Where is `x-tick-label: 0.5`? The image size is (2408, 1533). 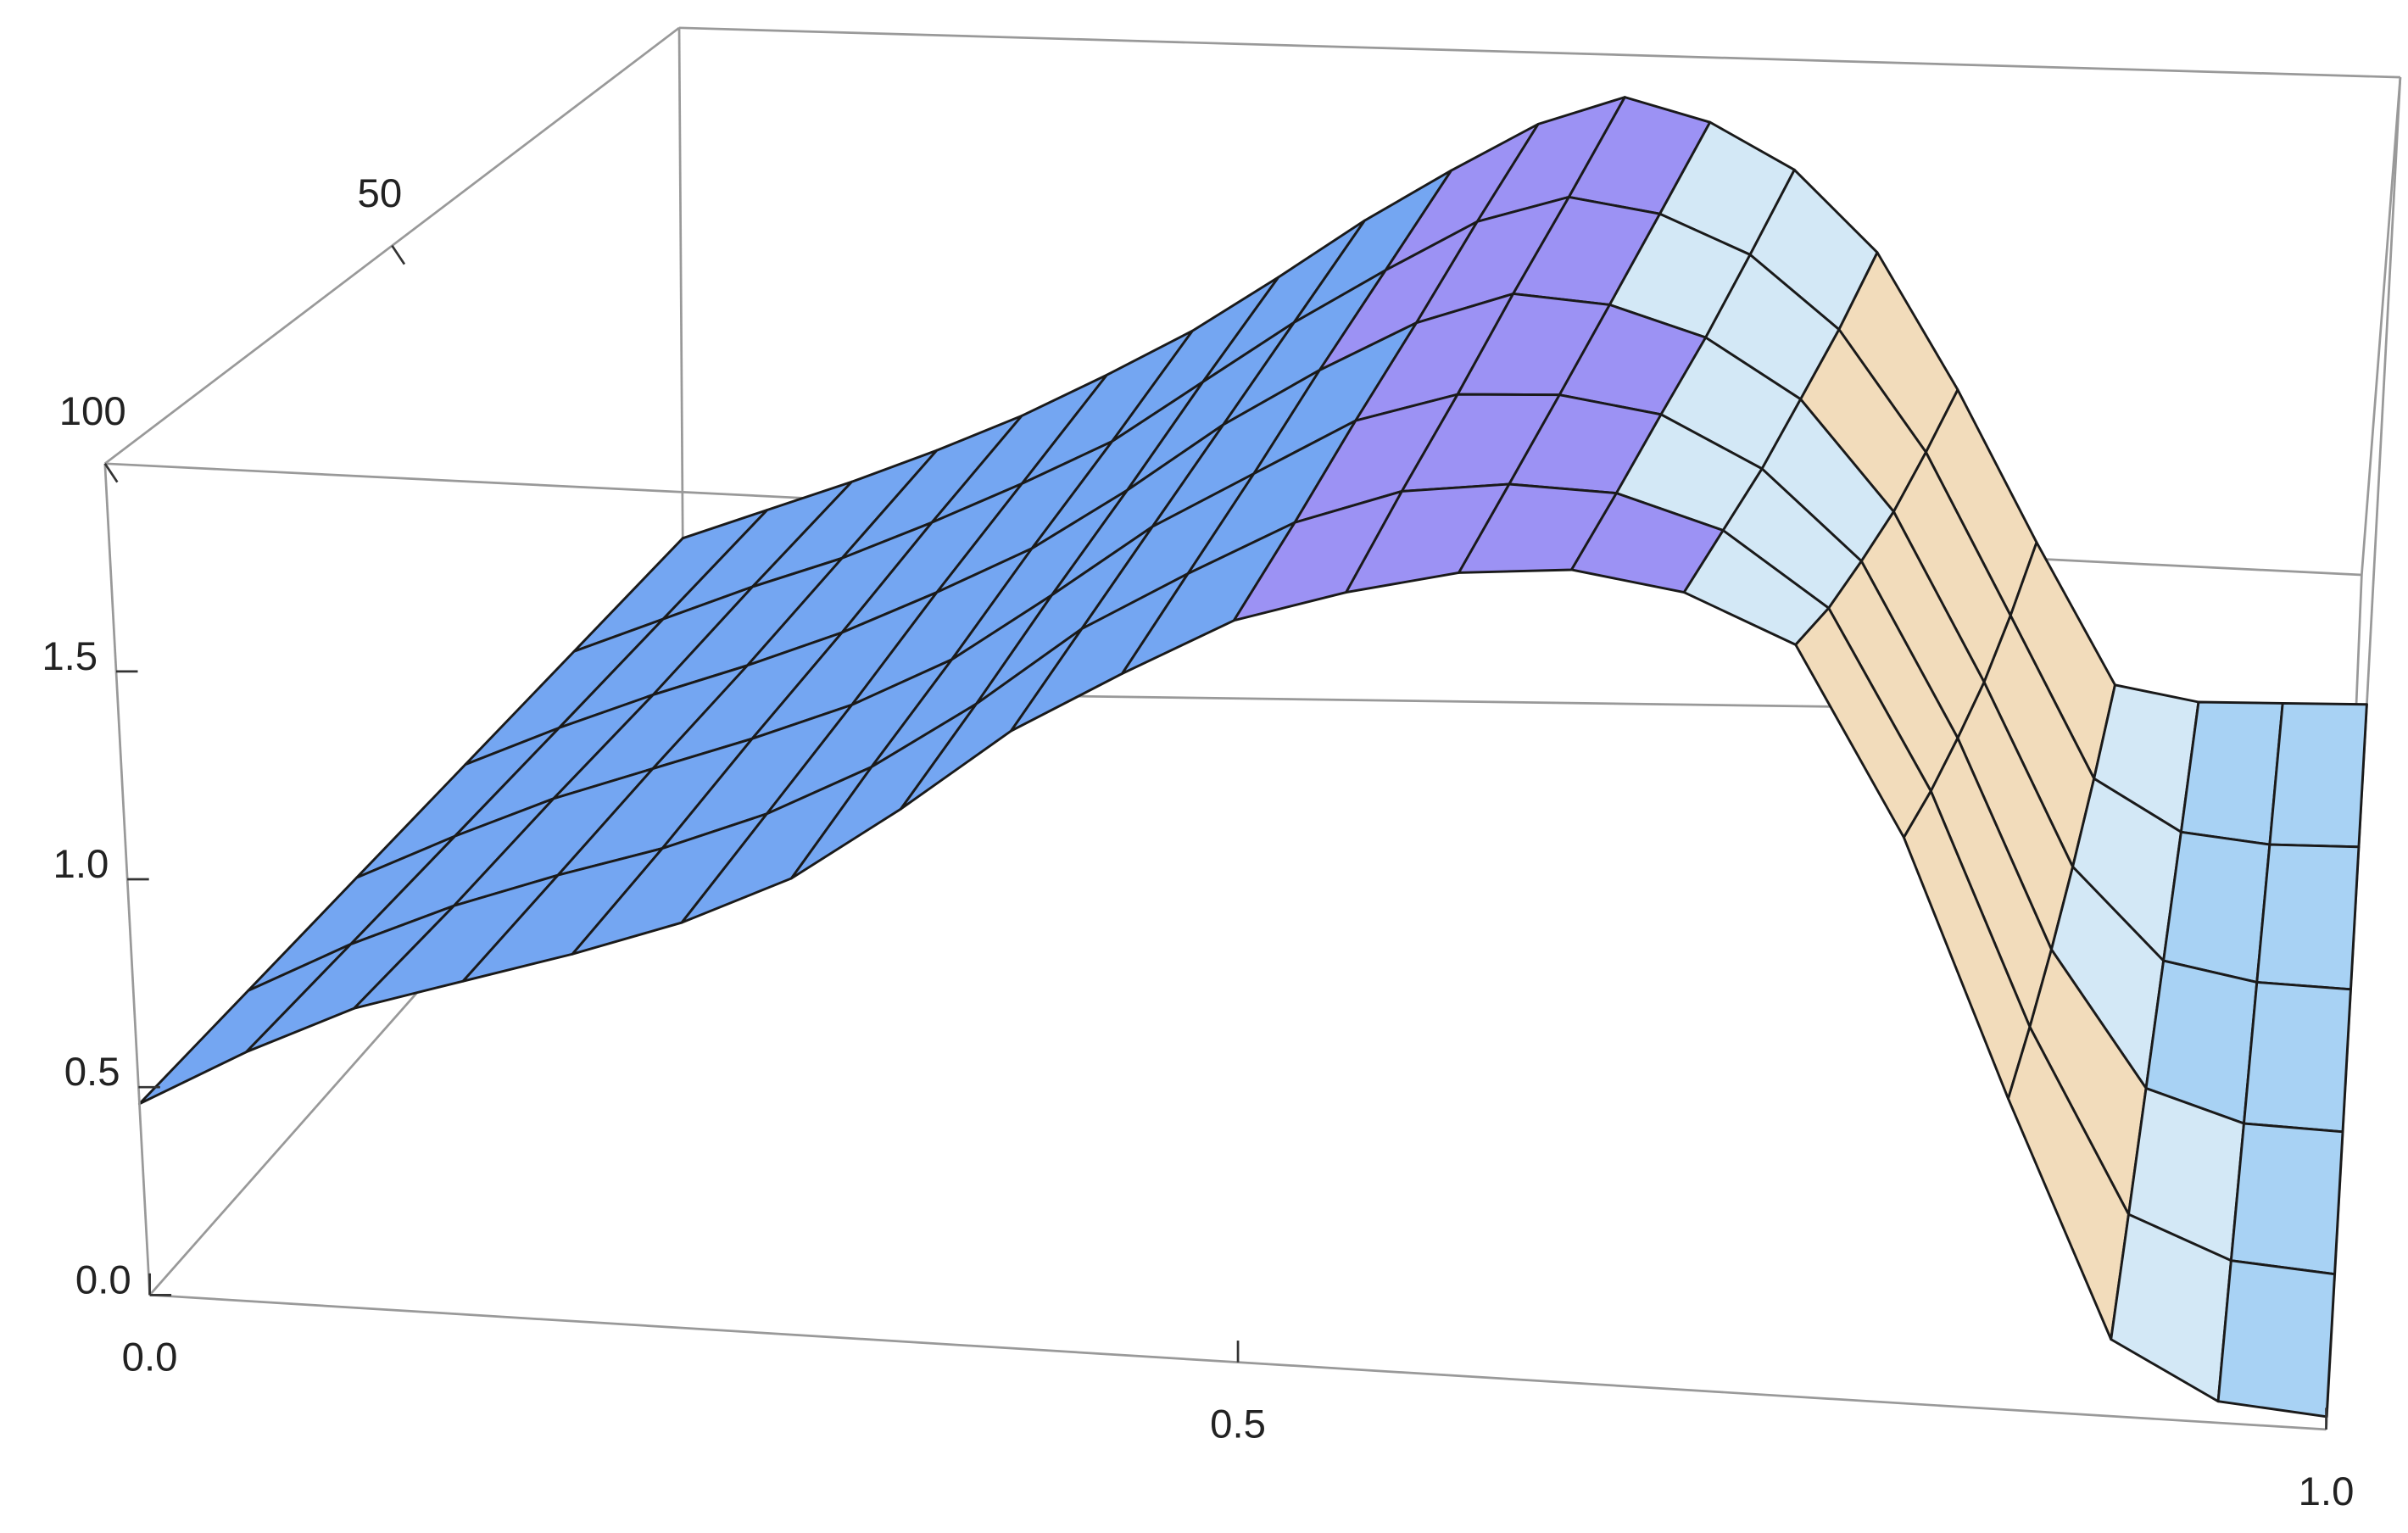 x-tick-label: 0.5 is located at coordinates (1238, 1424).